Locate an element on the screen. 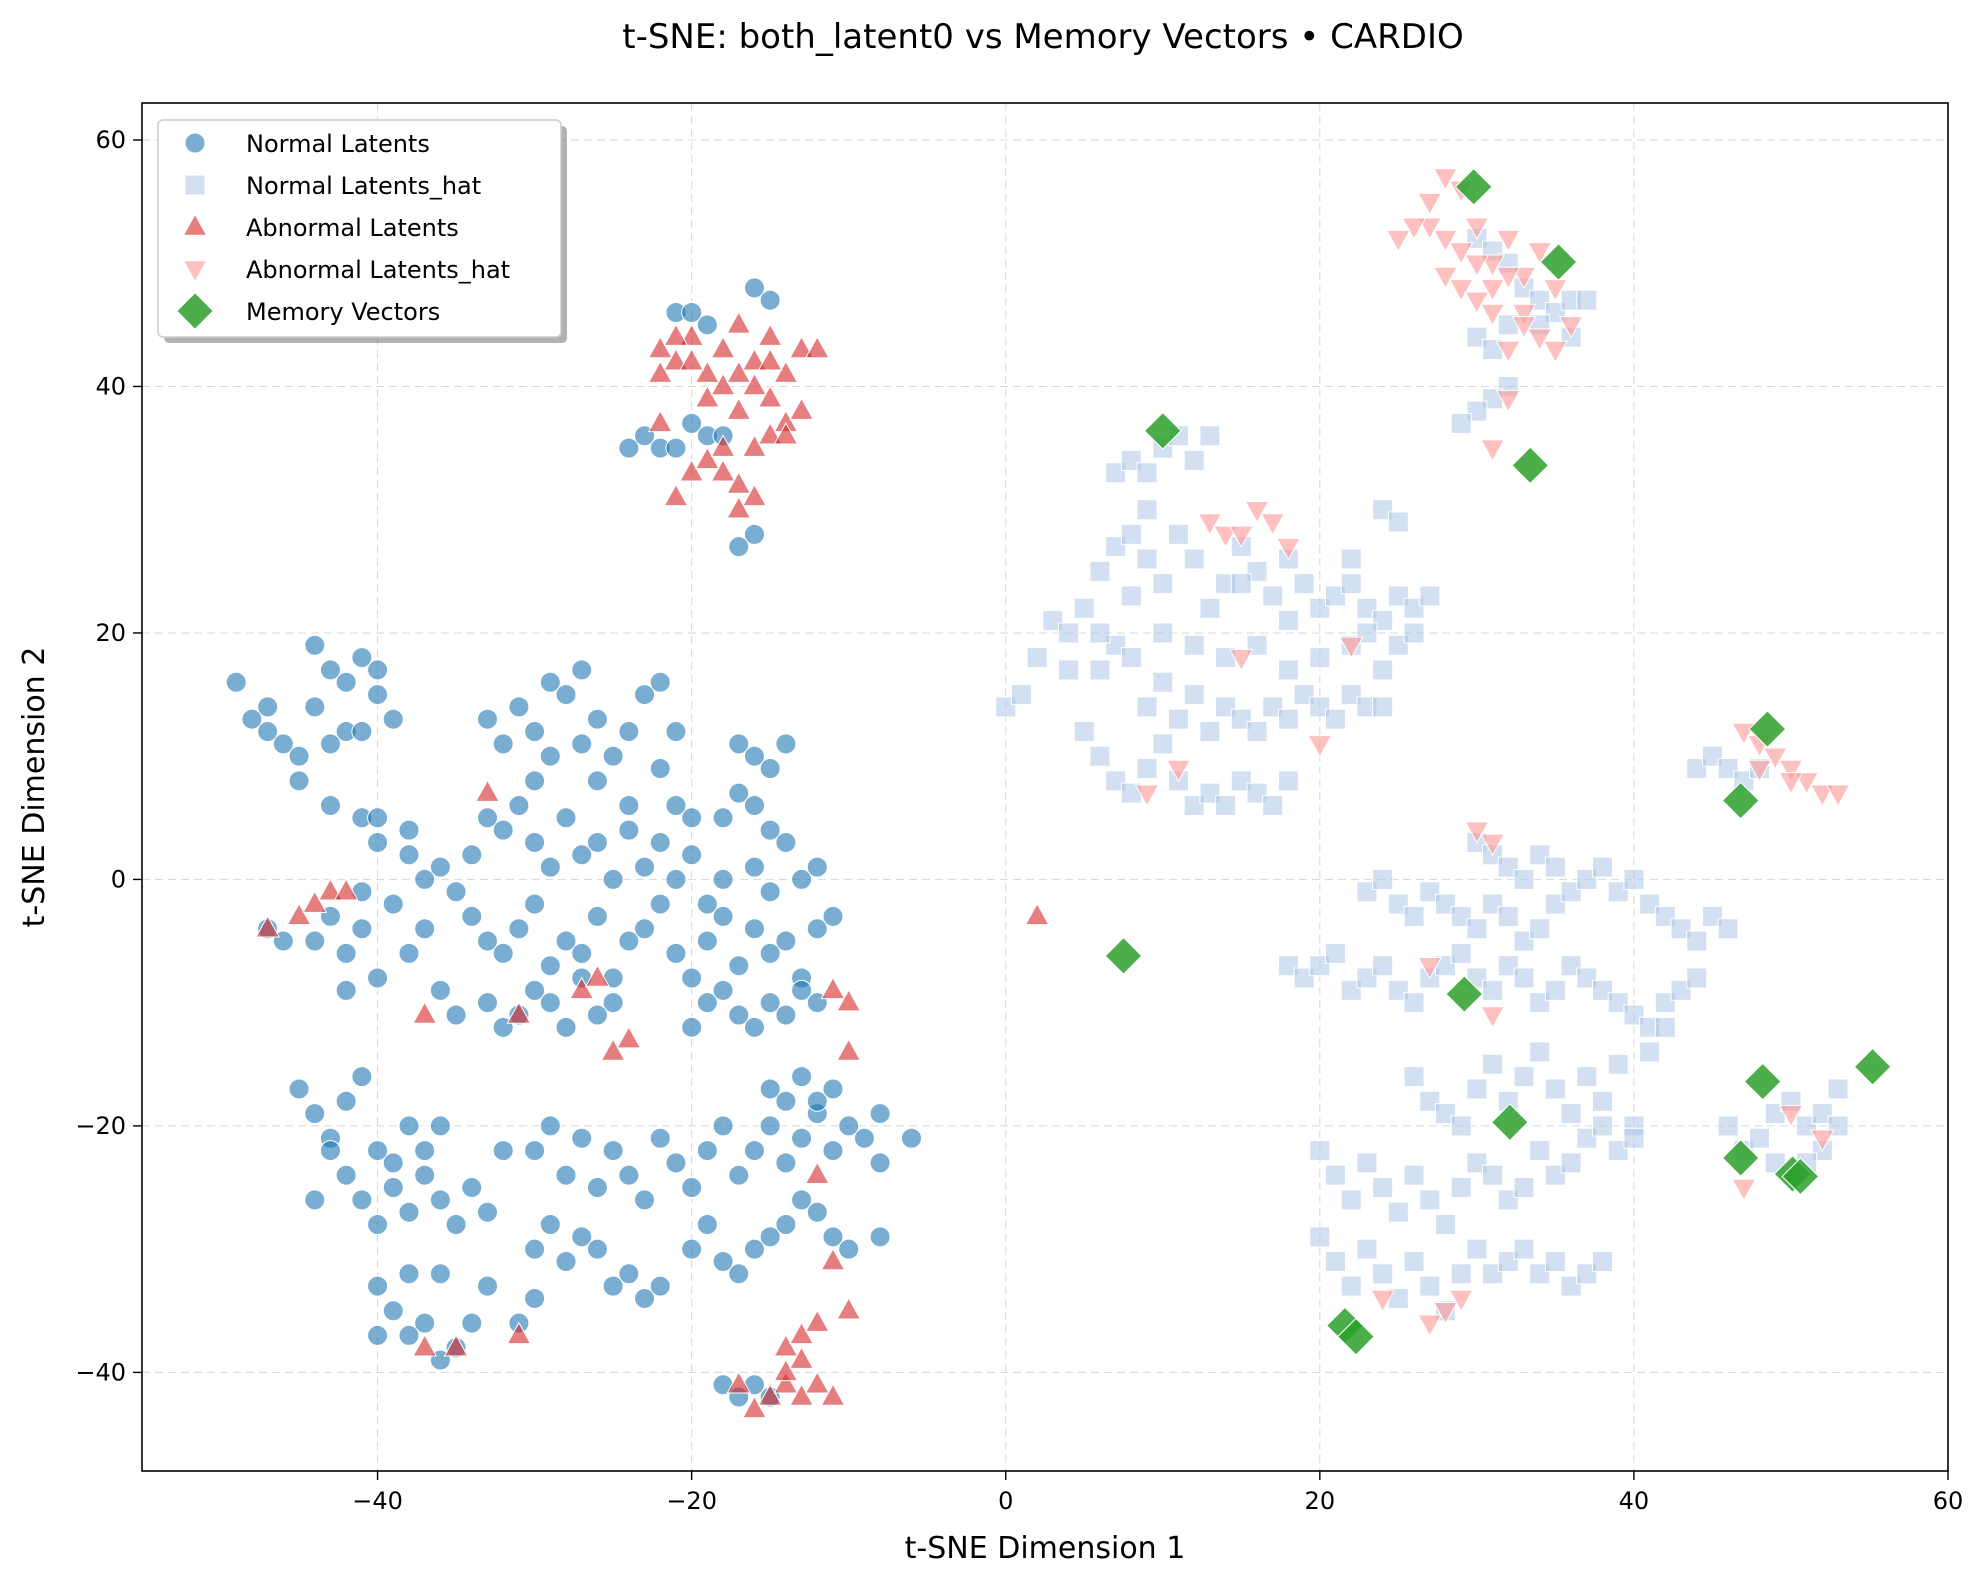 This screenshot has height=1583, width=1979. x-tick-label: 60 is located at coordinates (1948, 1501).